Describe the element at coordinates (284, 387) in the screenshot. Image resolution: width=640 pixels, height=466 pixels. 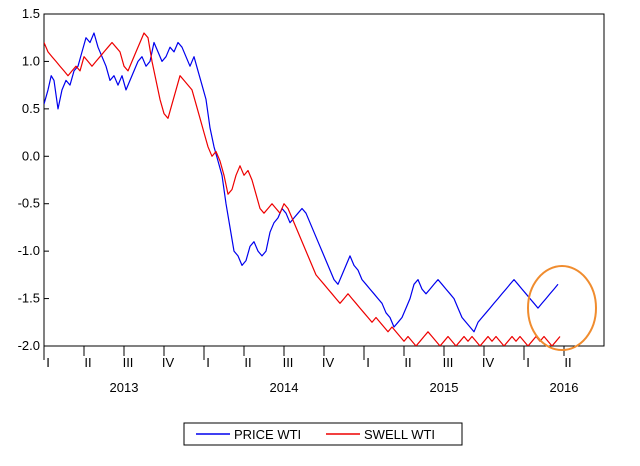
I see `x-year-label: 2014` at that location.